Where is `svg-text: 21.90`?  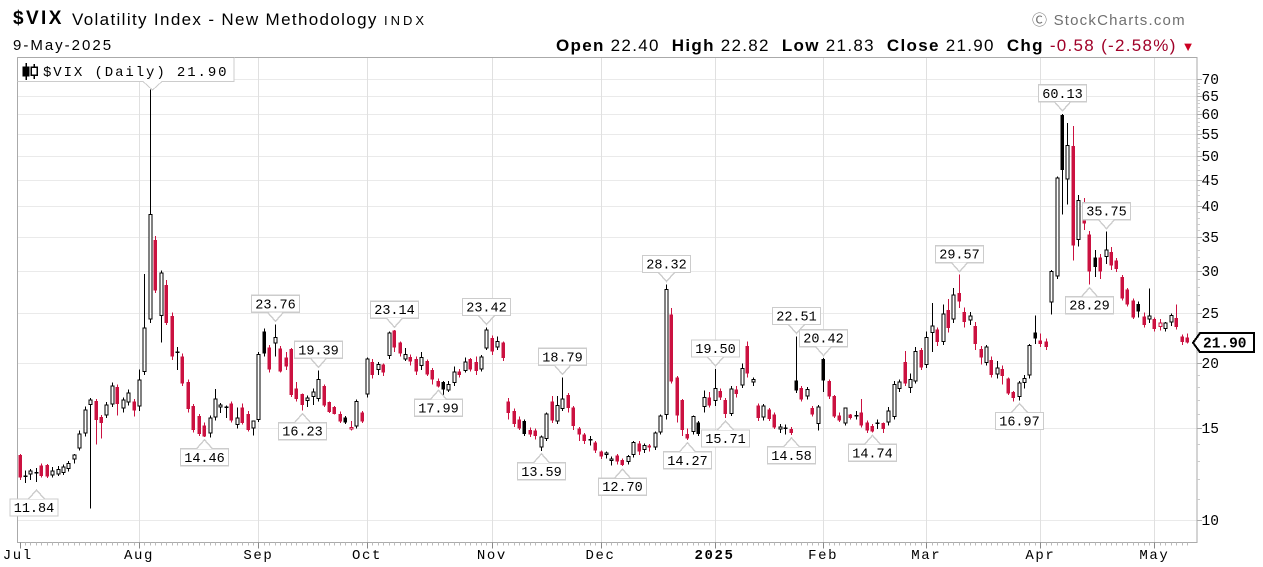
svg-text: 21.90 is located at coordinates (1225, 345).